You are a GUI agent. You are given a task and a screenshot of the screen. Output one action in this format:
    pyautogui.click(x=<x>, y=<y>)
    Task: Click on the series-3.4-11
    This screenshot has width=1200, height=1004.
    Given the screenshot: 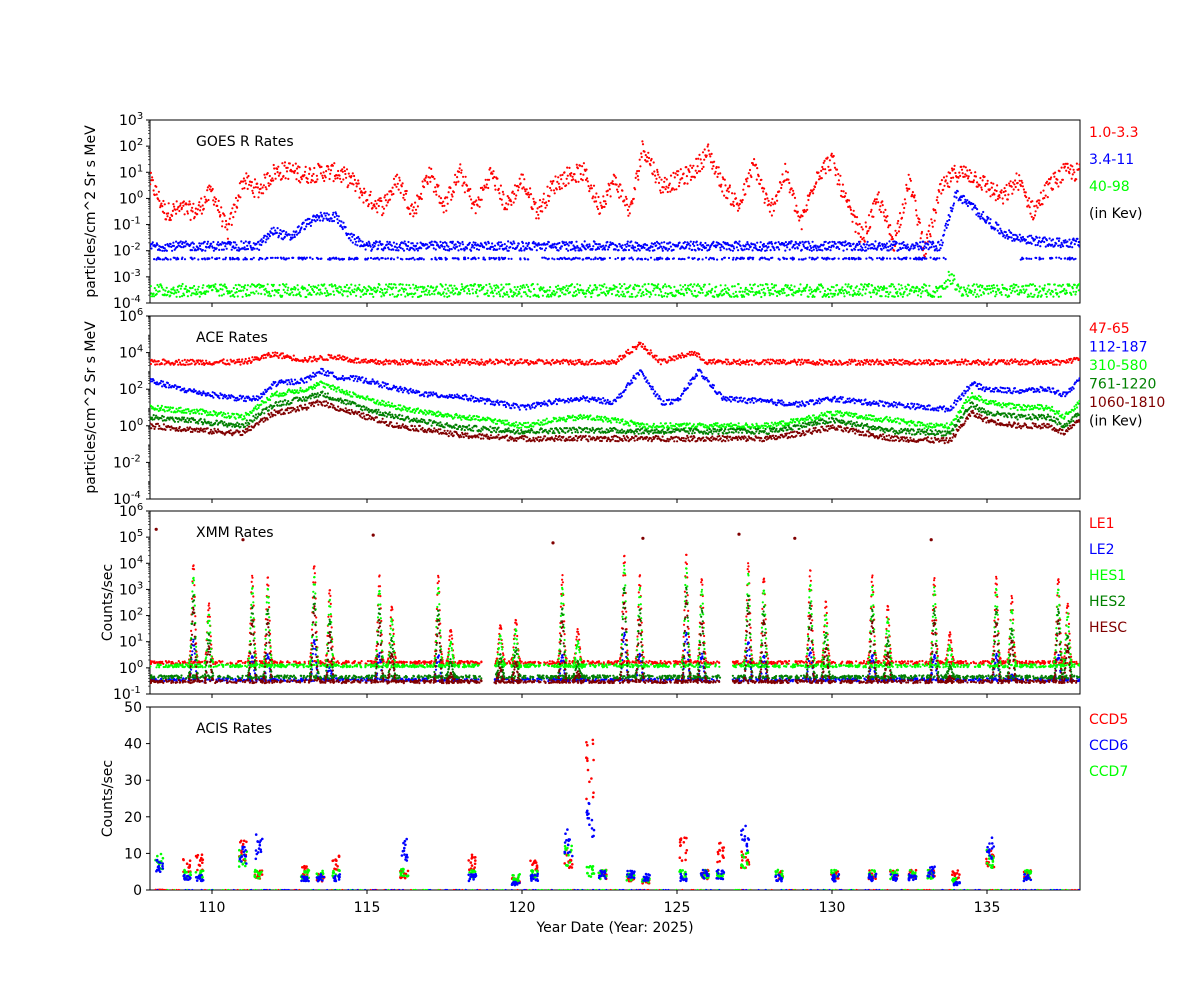 What is the action you would take?
    pyautogui.click(x=614, y=225)
    